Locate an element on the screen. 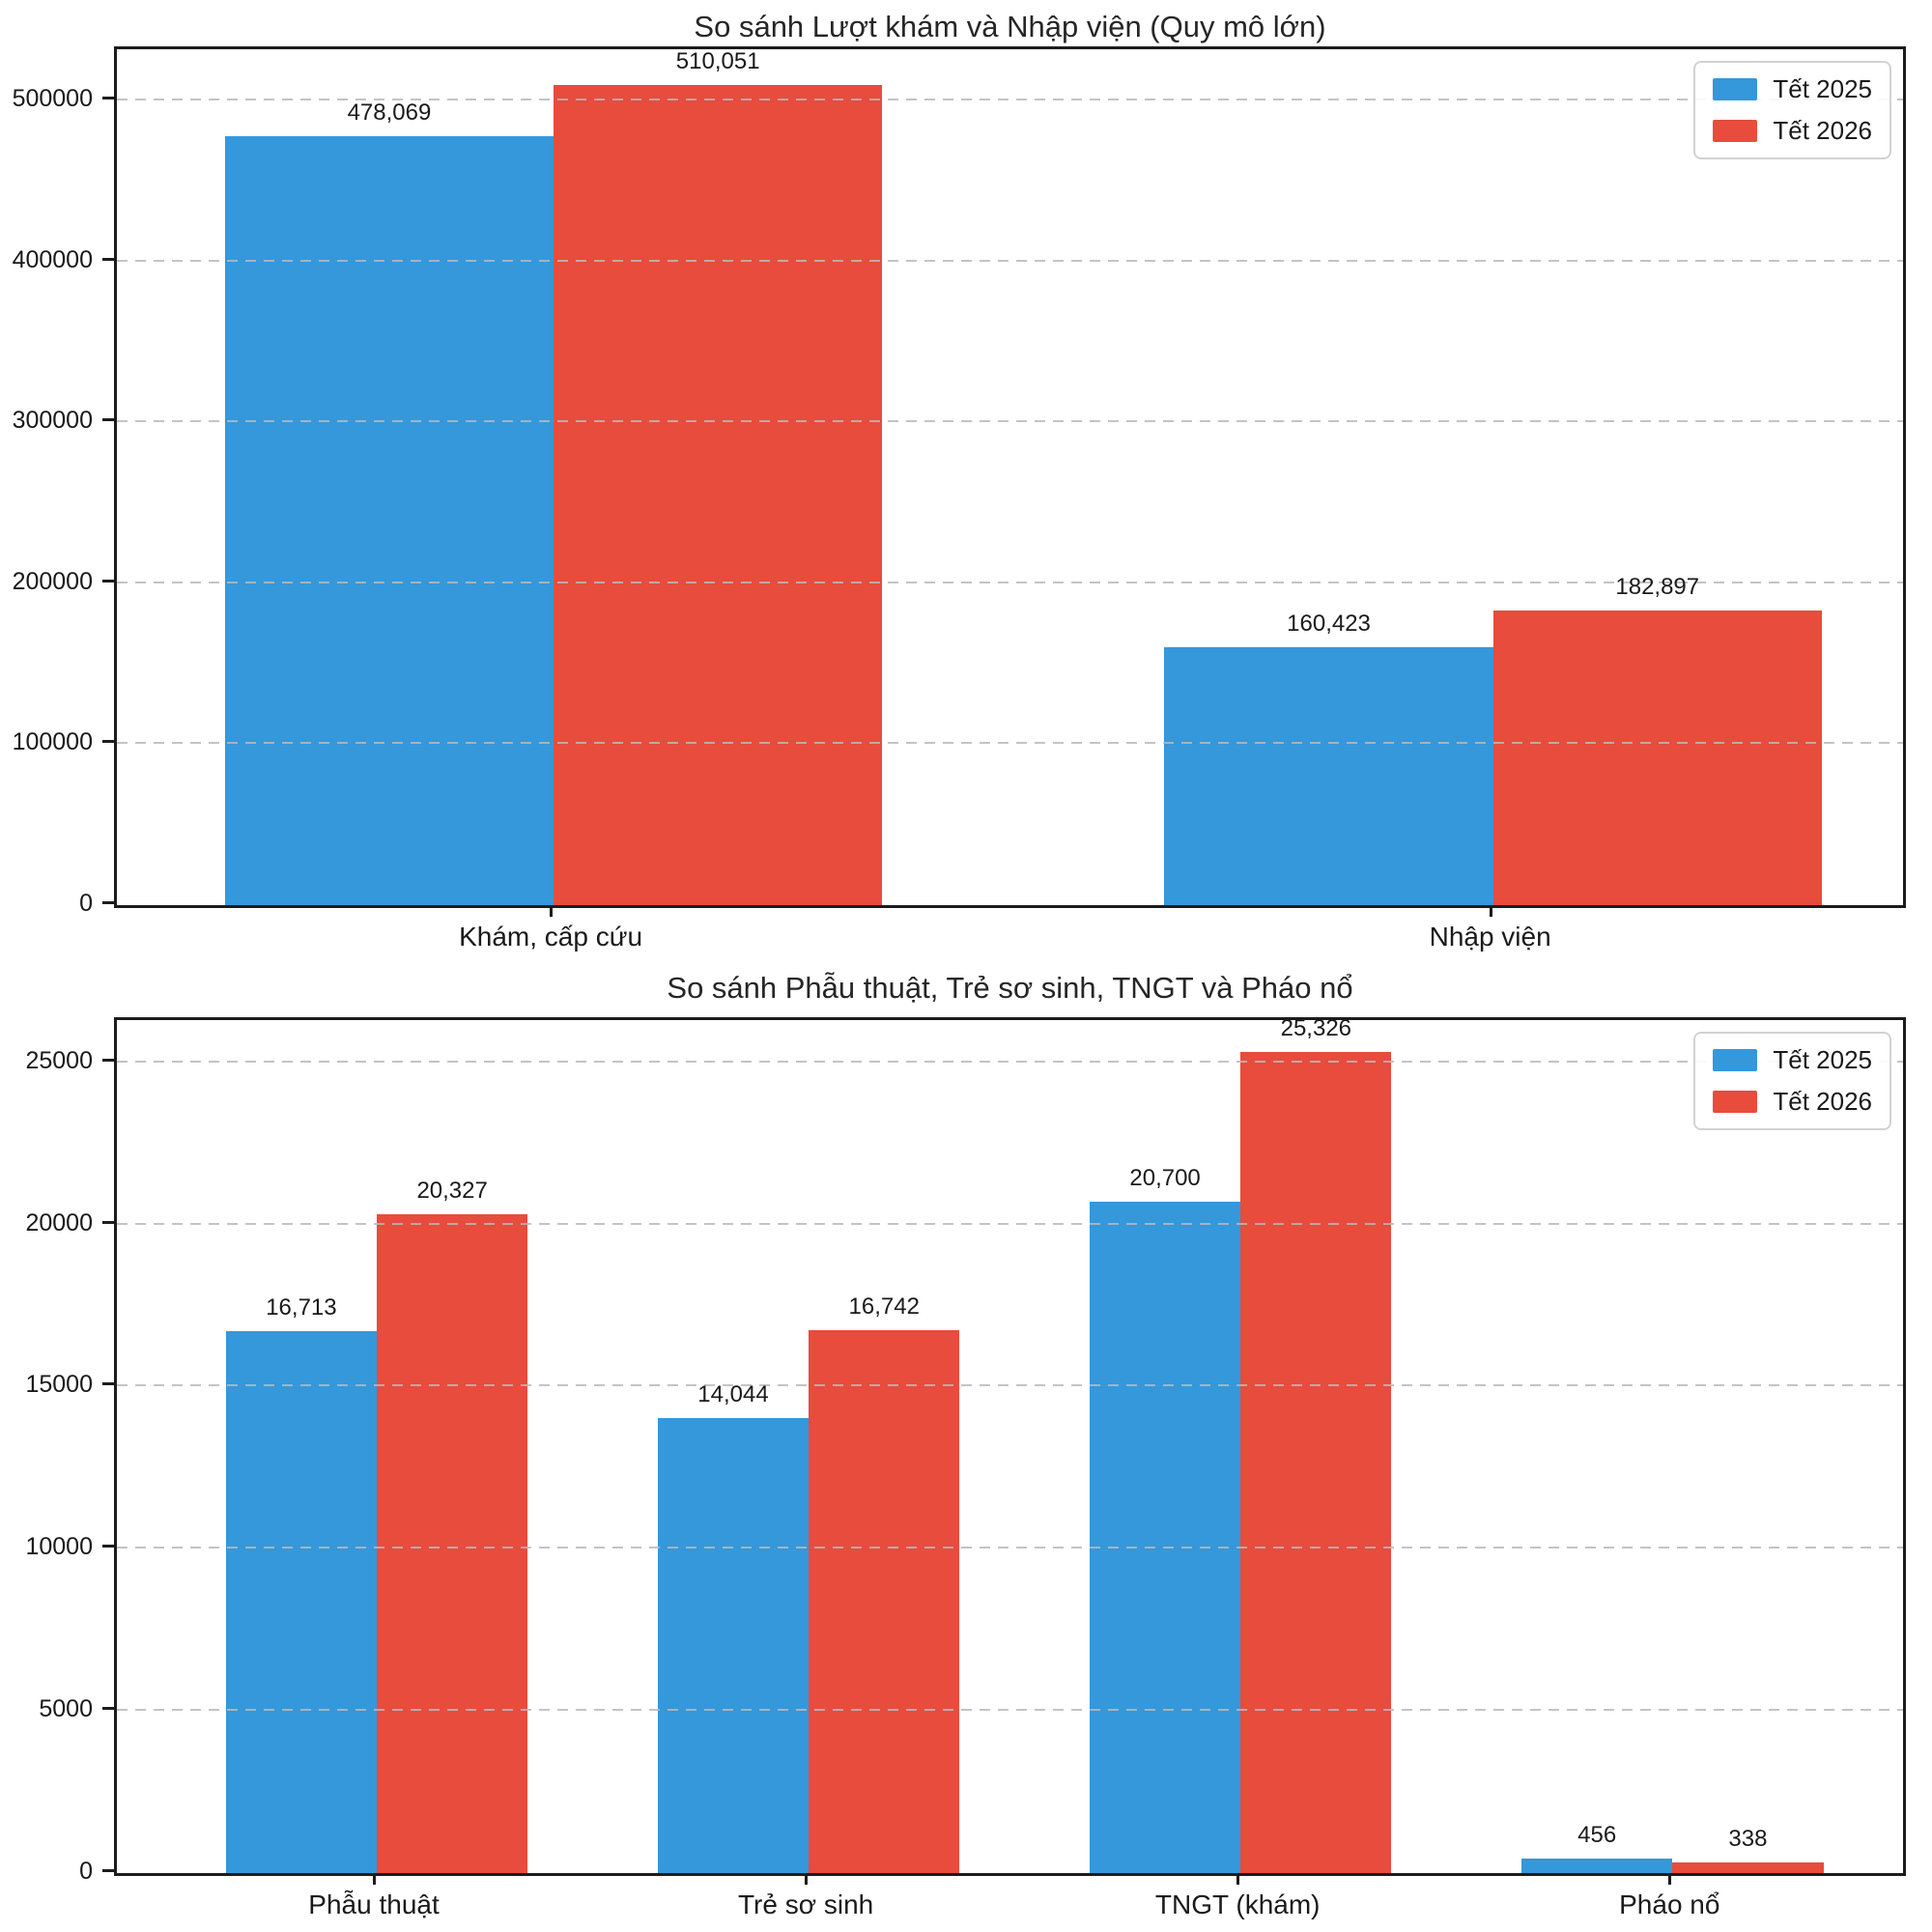 This screenshot has height=1932, width=1932. x-tick-label-1: Nhập viện is located at coordinates (1490, 937).